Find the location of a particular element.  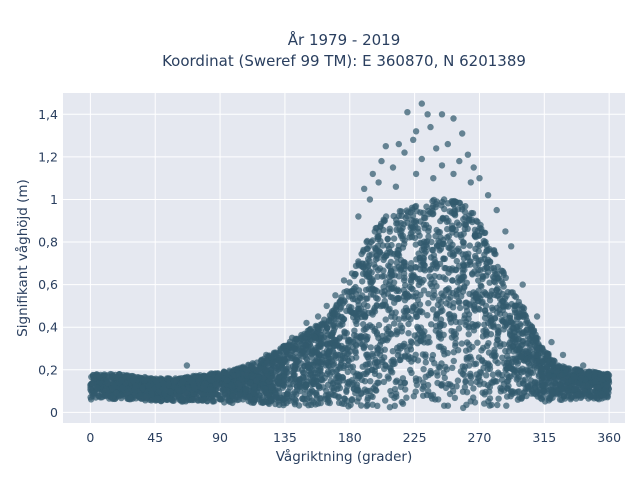

y-tick-label: 0,4 is located at coordinates (48, 327).